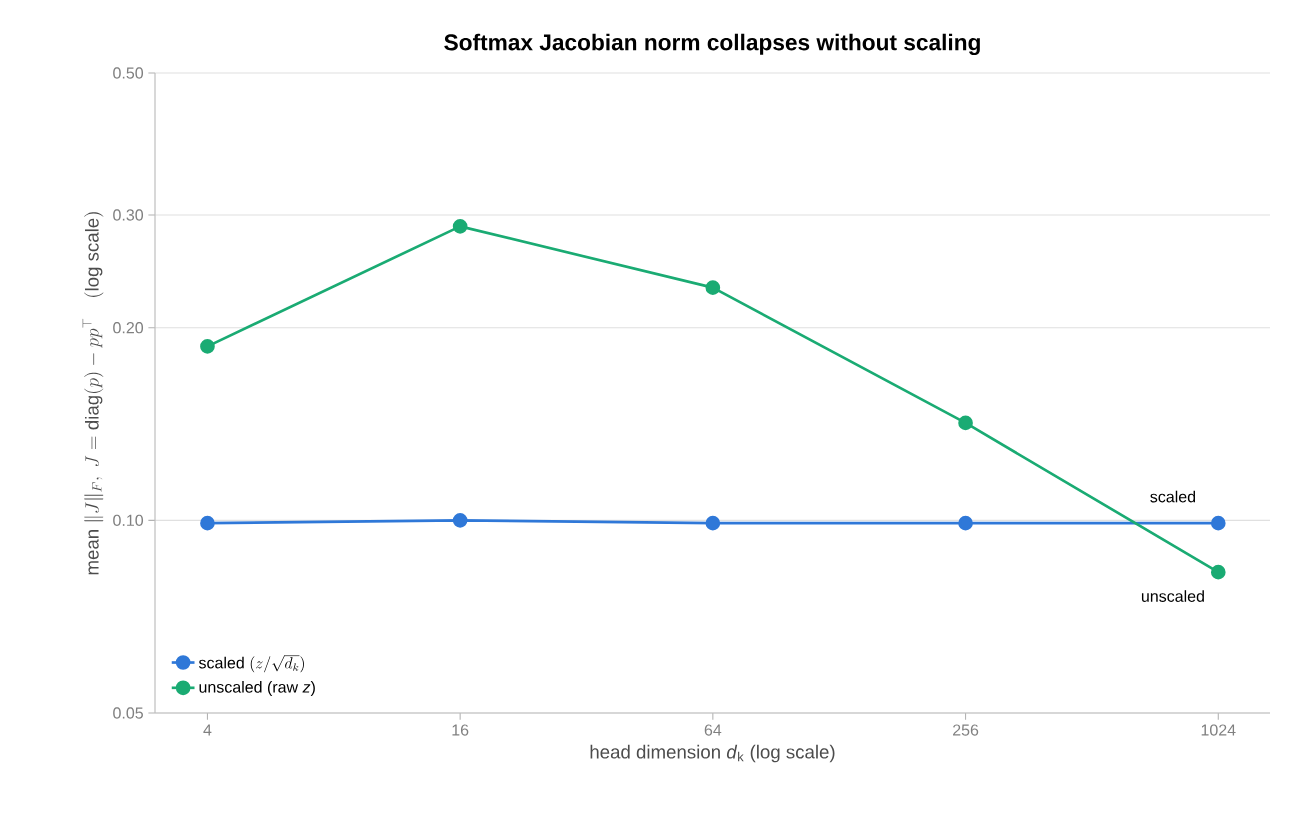 This screenshot has height=840, width=1300. Describe the element at coordinates (713, 730) in the screenshot. I see `x-tick-label: 64` at that location.